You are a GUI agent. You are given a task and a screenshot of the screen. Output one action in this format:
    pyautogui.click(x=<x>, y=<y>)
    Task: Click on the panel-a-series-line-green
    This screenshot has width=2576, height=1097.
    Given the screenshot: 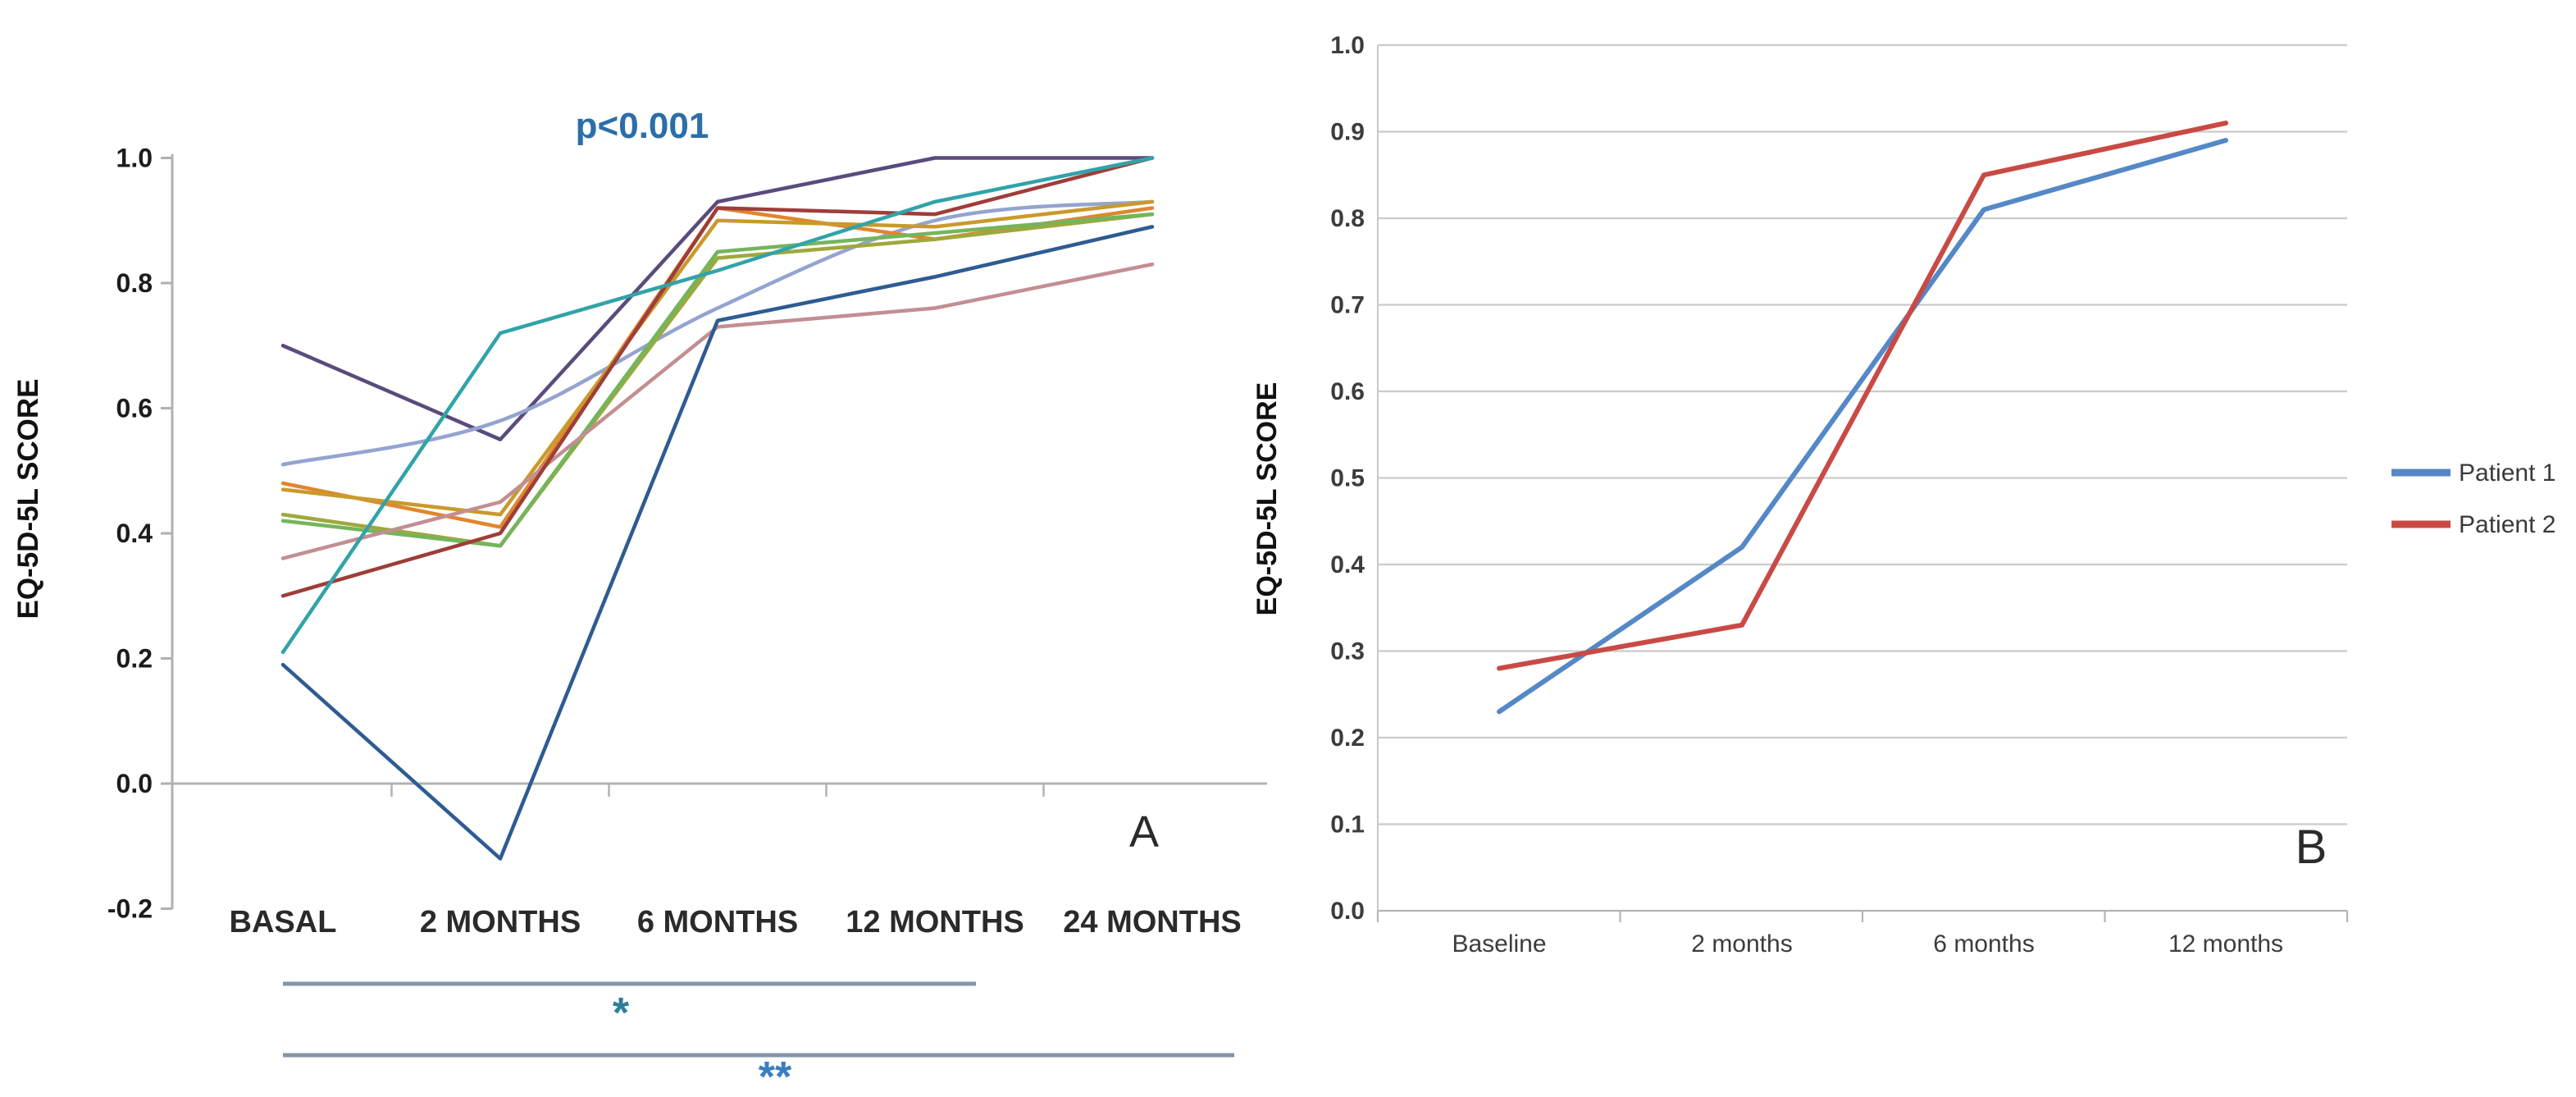 What is the action you would take?
    pyautogui.click(x=717, y=380)
    